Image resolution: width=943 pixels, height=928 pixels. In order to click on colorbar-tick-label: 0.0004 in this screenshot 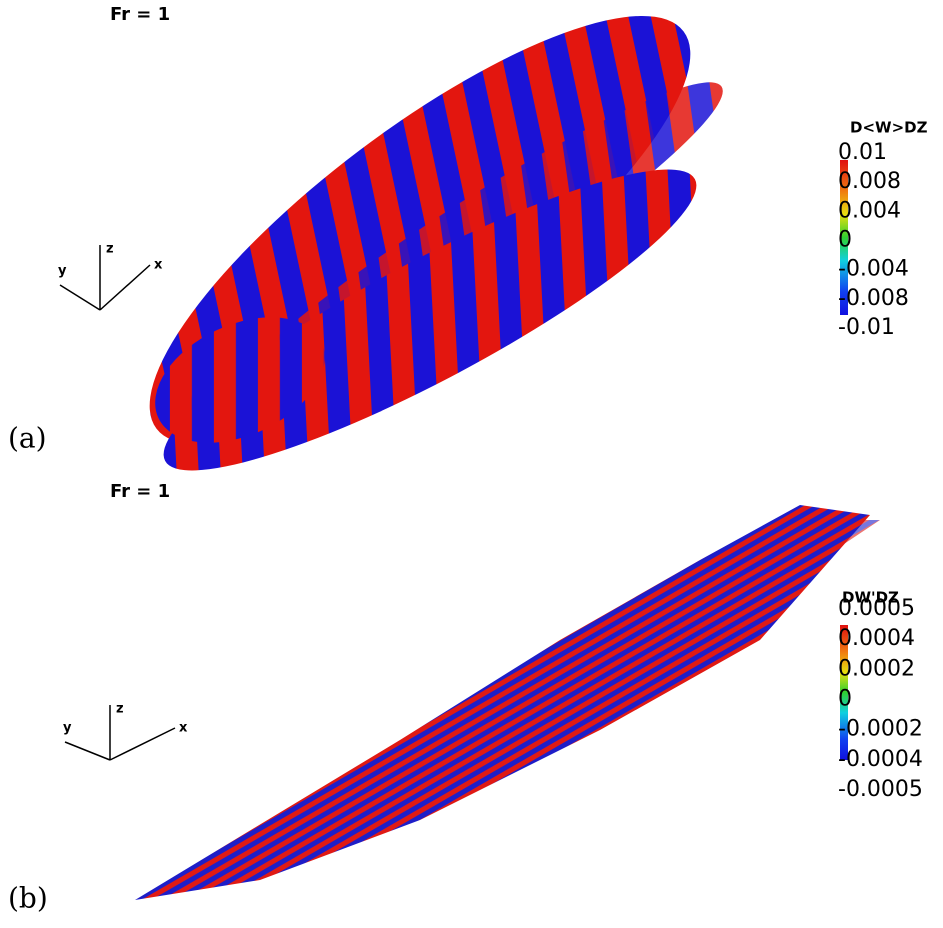, I will do `click(876, 638)`.